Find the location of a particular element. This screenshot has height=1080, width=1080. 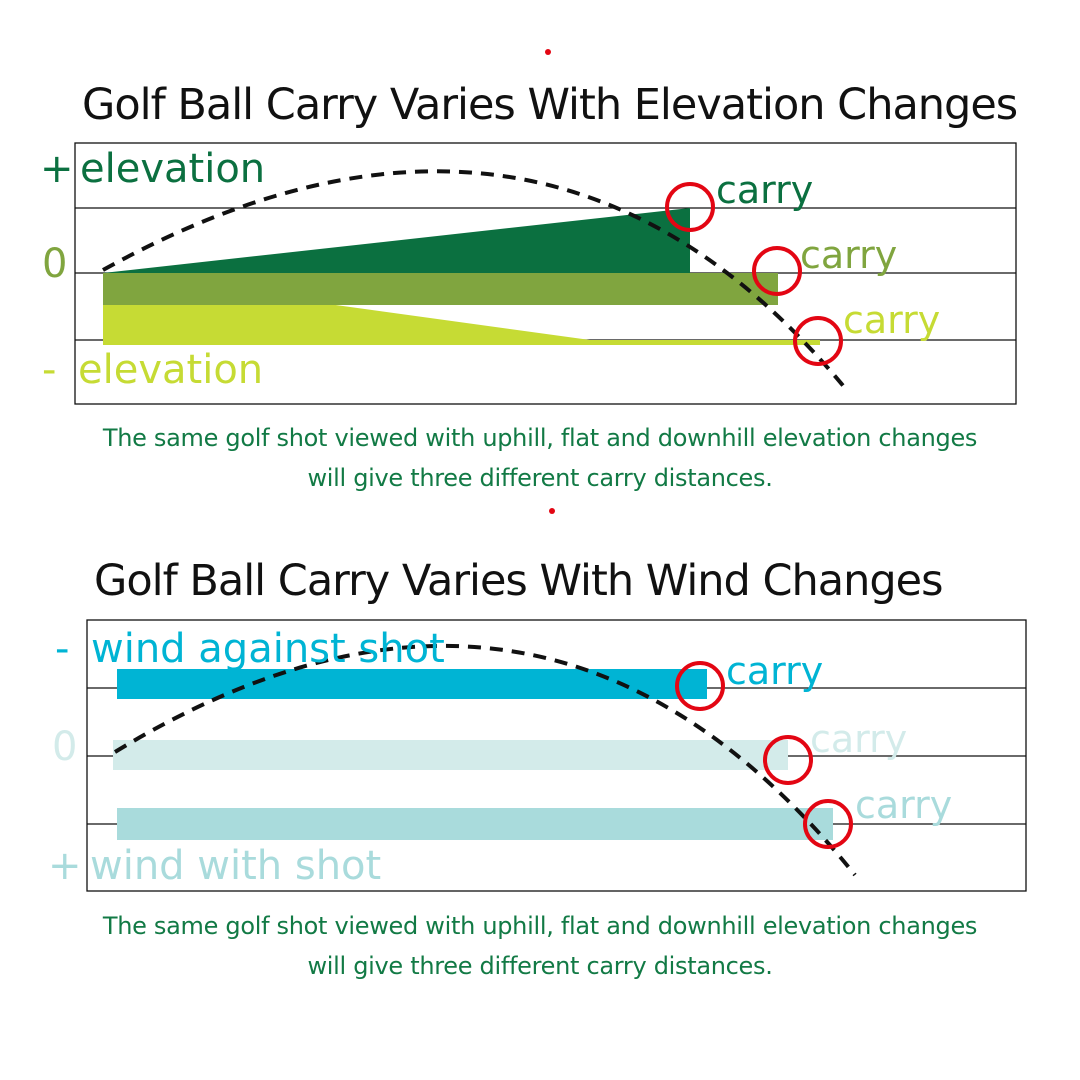

red-dot-middle is located at coordinates (552, 511).